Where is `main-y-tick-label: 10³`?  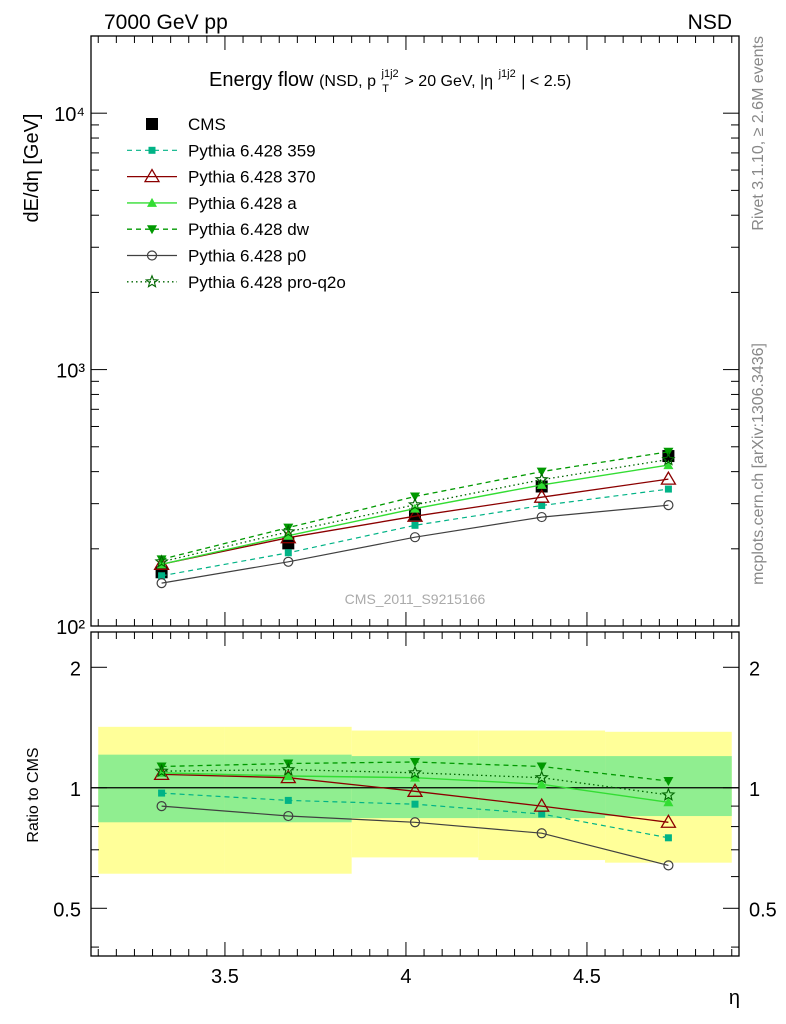 main-y-tick-label: 10³ is located at coordinates (70, 372).